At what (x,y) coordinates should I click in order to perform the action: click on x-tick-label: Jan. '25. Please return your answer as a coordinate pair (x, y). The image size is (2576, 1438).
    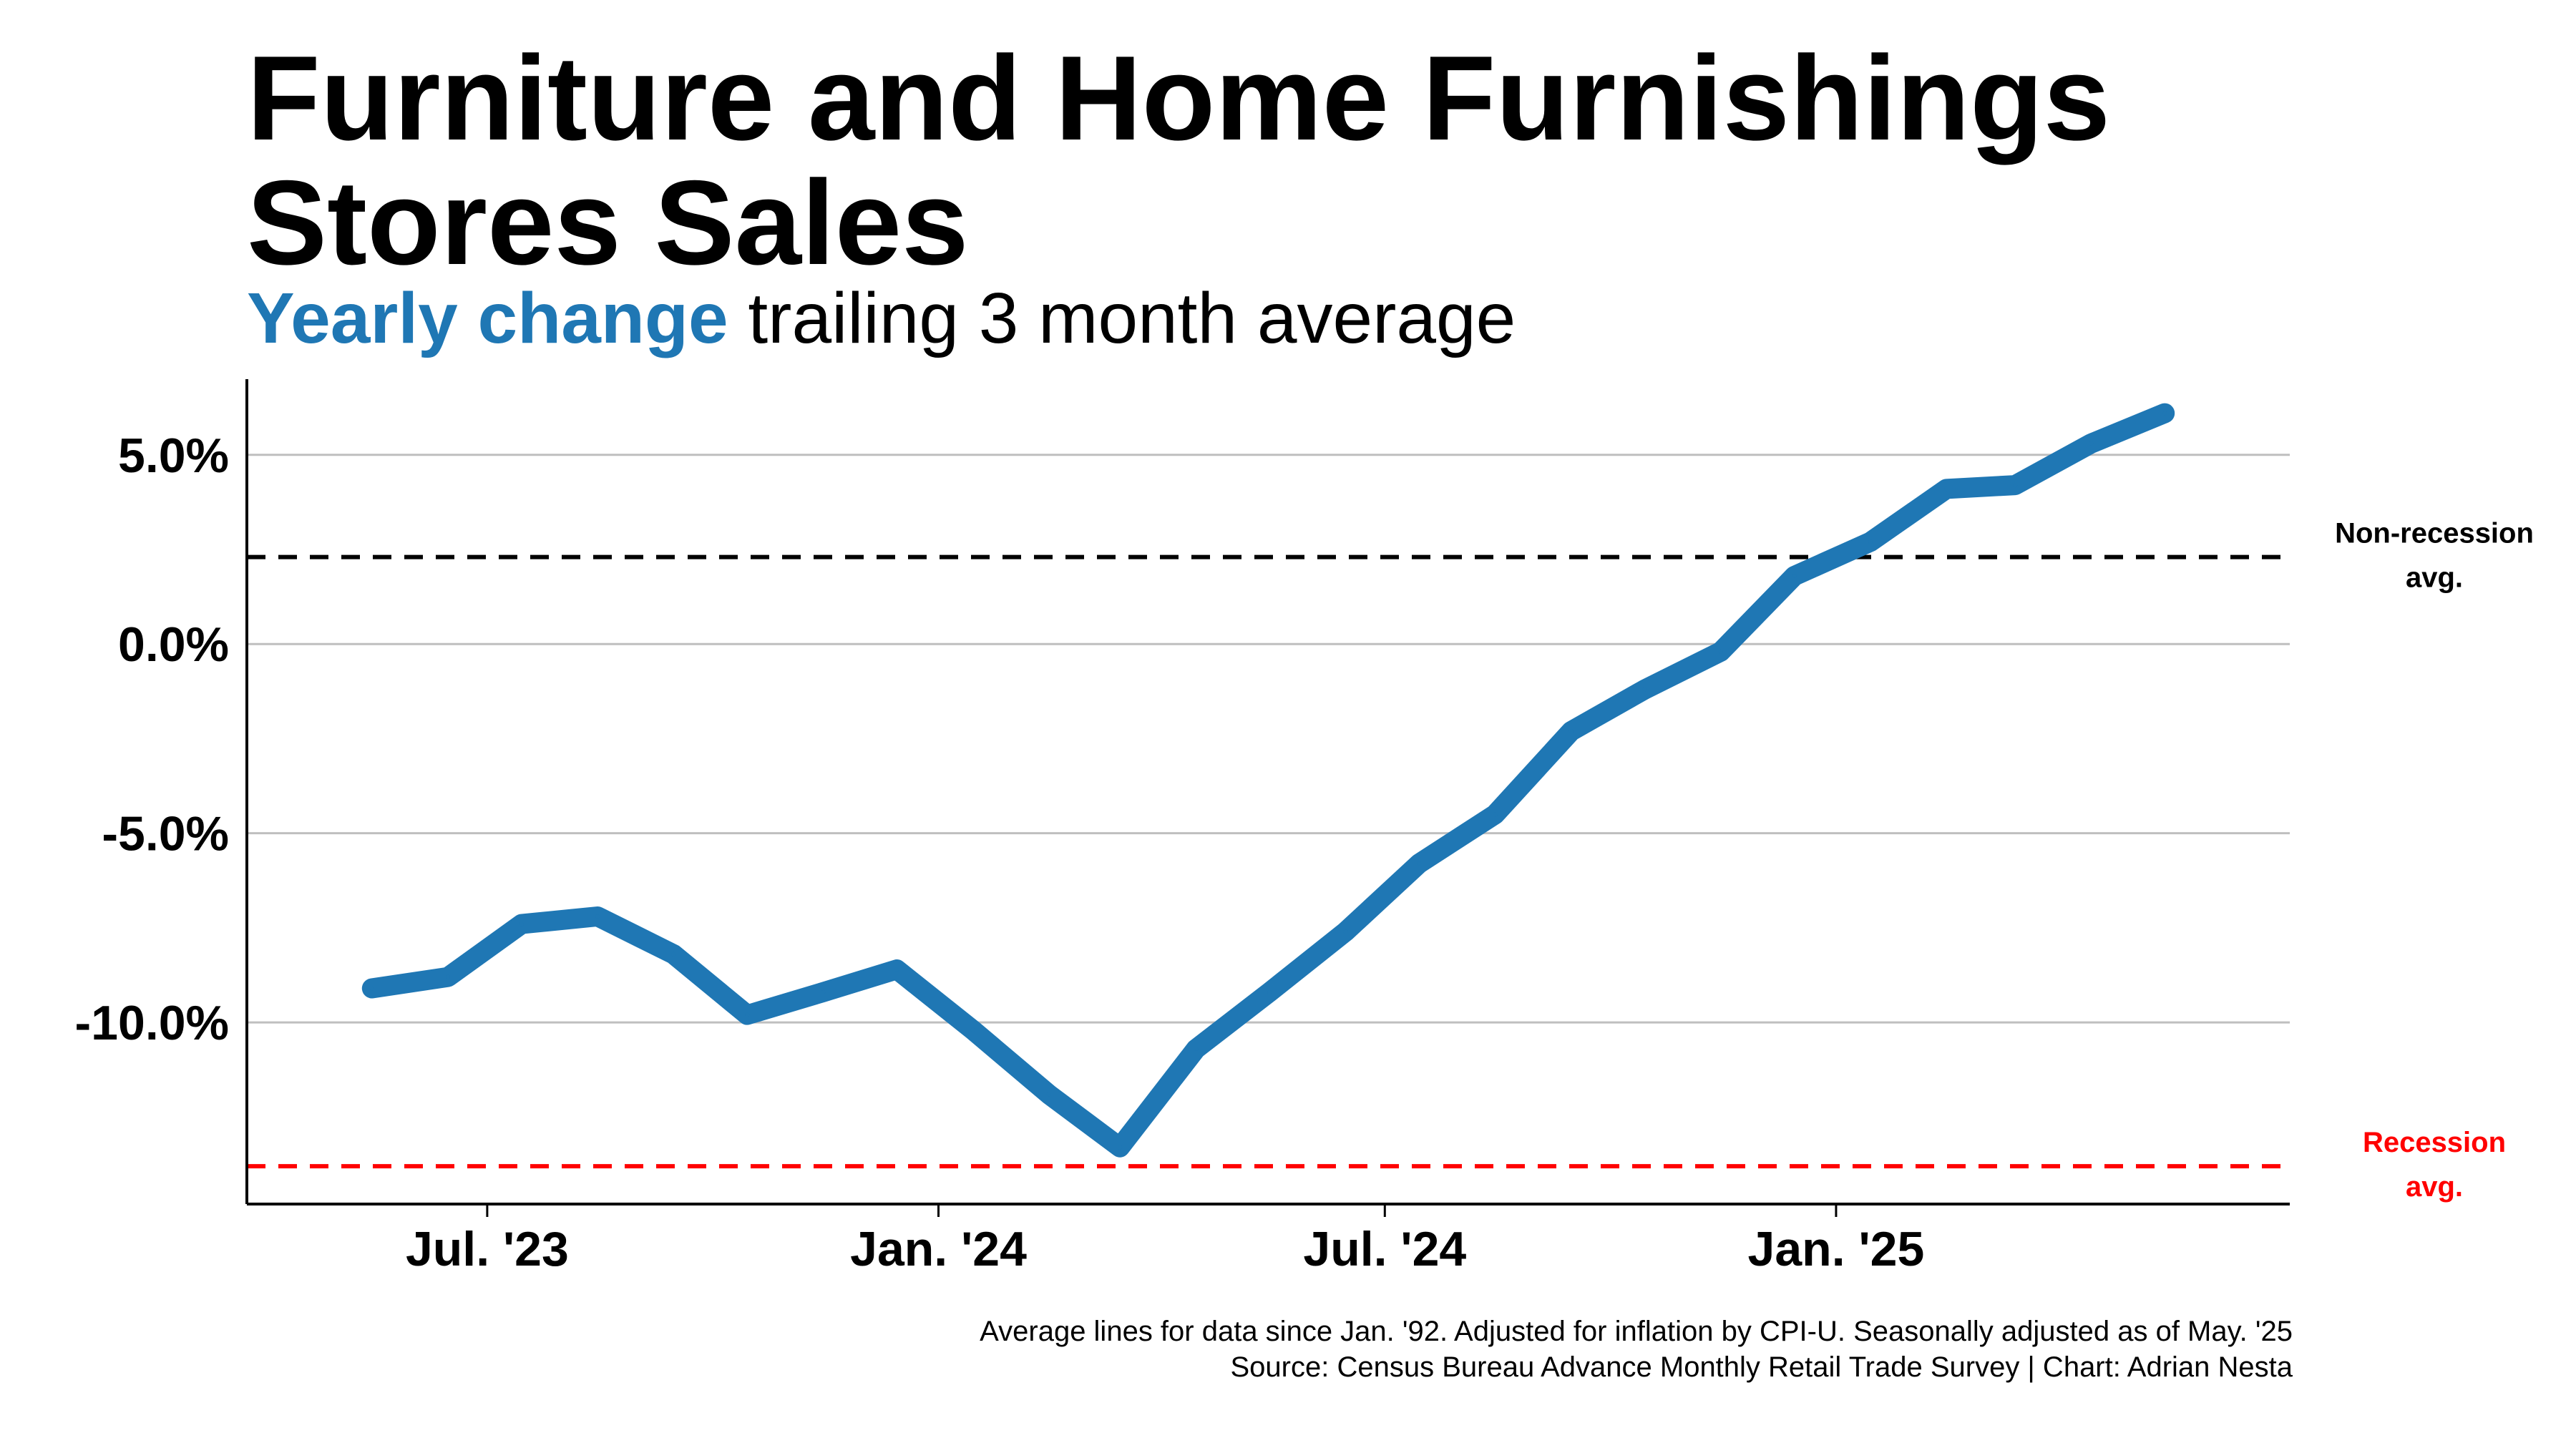
    Looking at the image, I should click on (1836, 1249).